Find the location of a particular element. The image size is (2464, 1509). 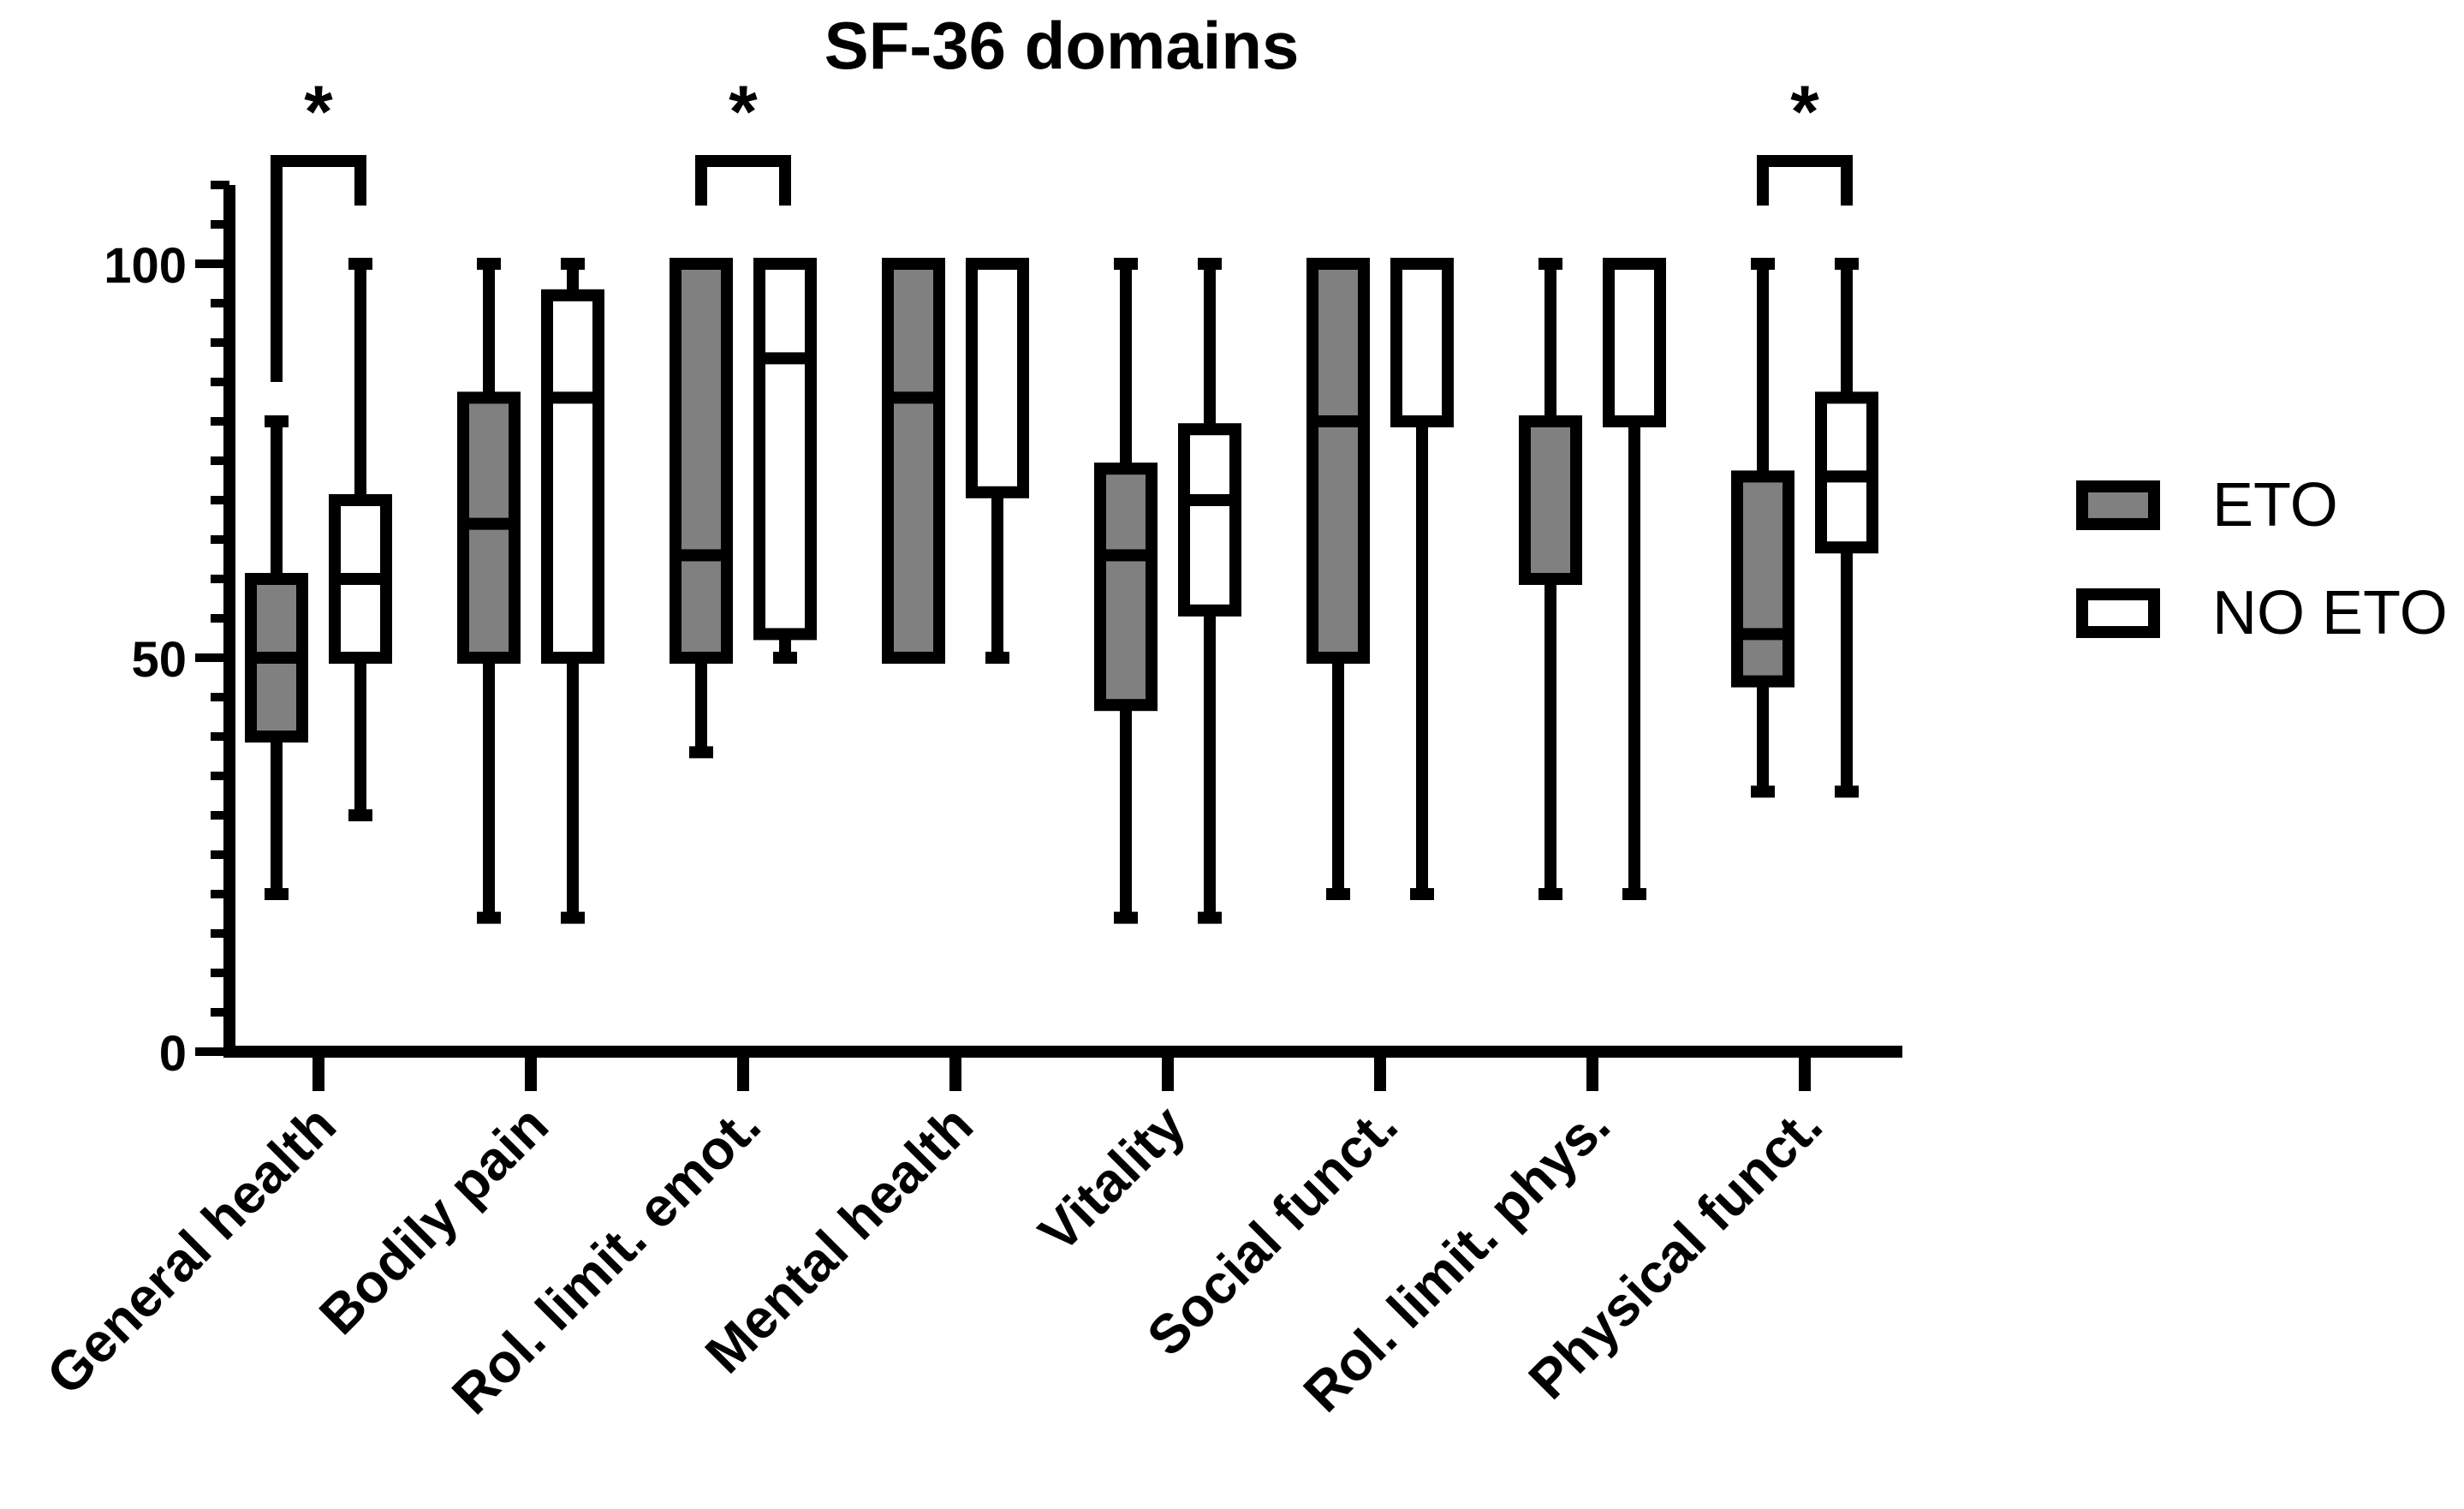

chart-title: SF-36 domains is located at coordinates (1062, 46).